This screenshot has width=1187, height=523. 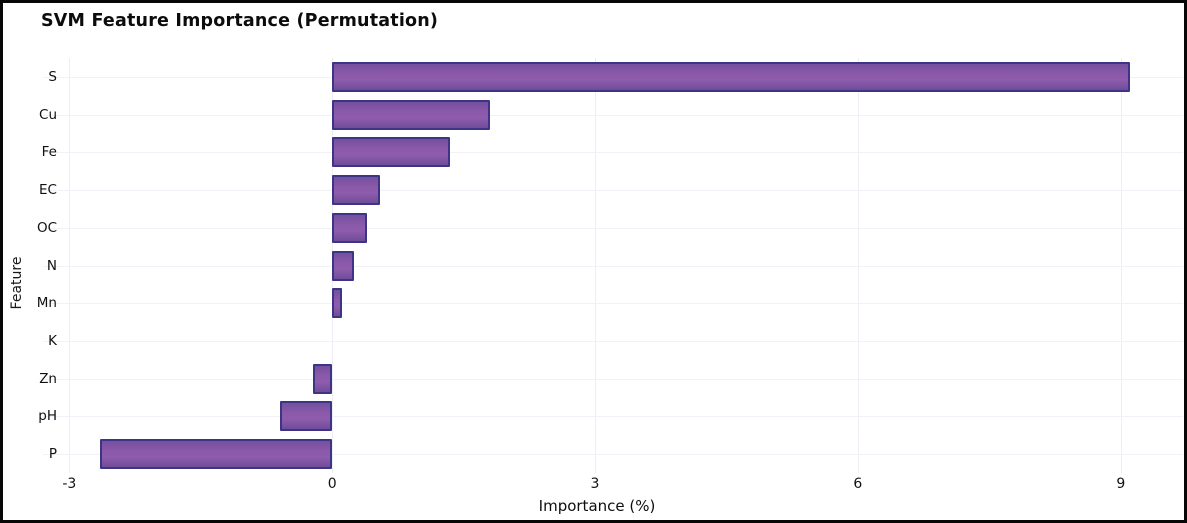 I want to click on x-axis-tick-labels: -3 0 3 6 9, so click(x=613, y=486).